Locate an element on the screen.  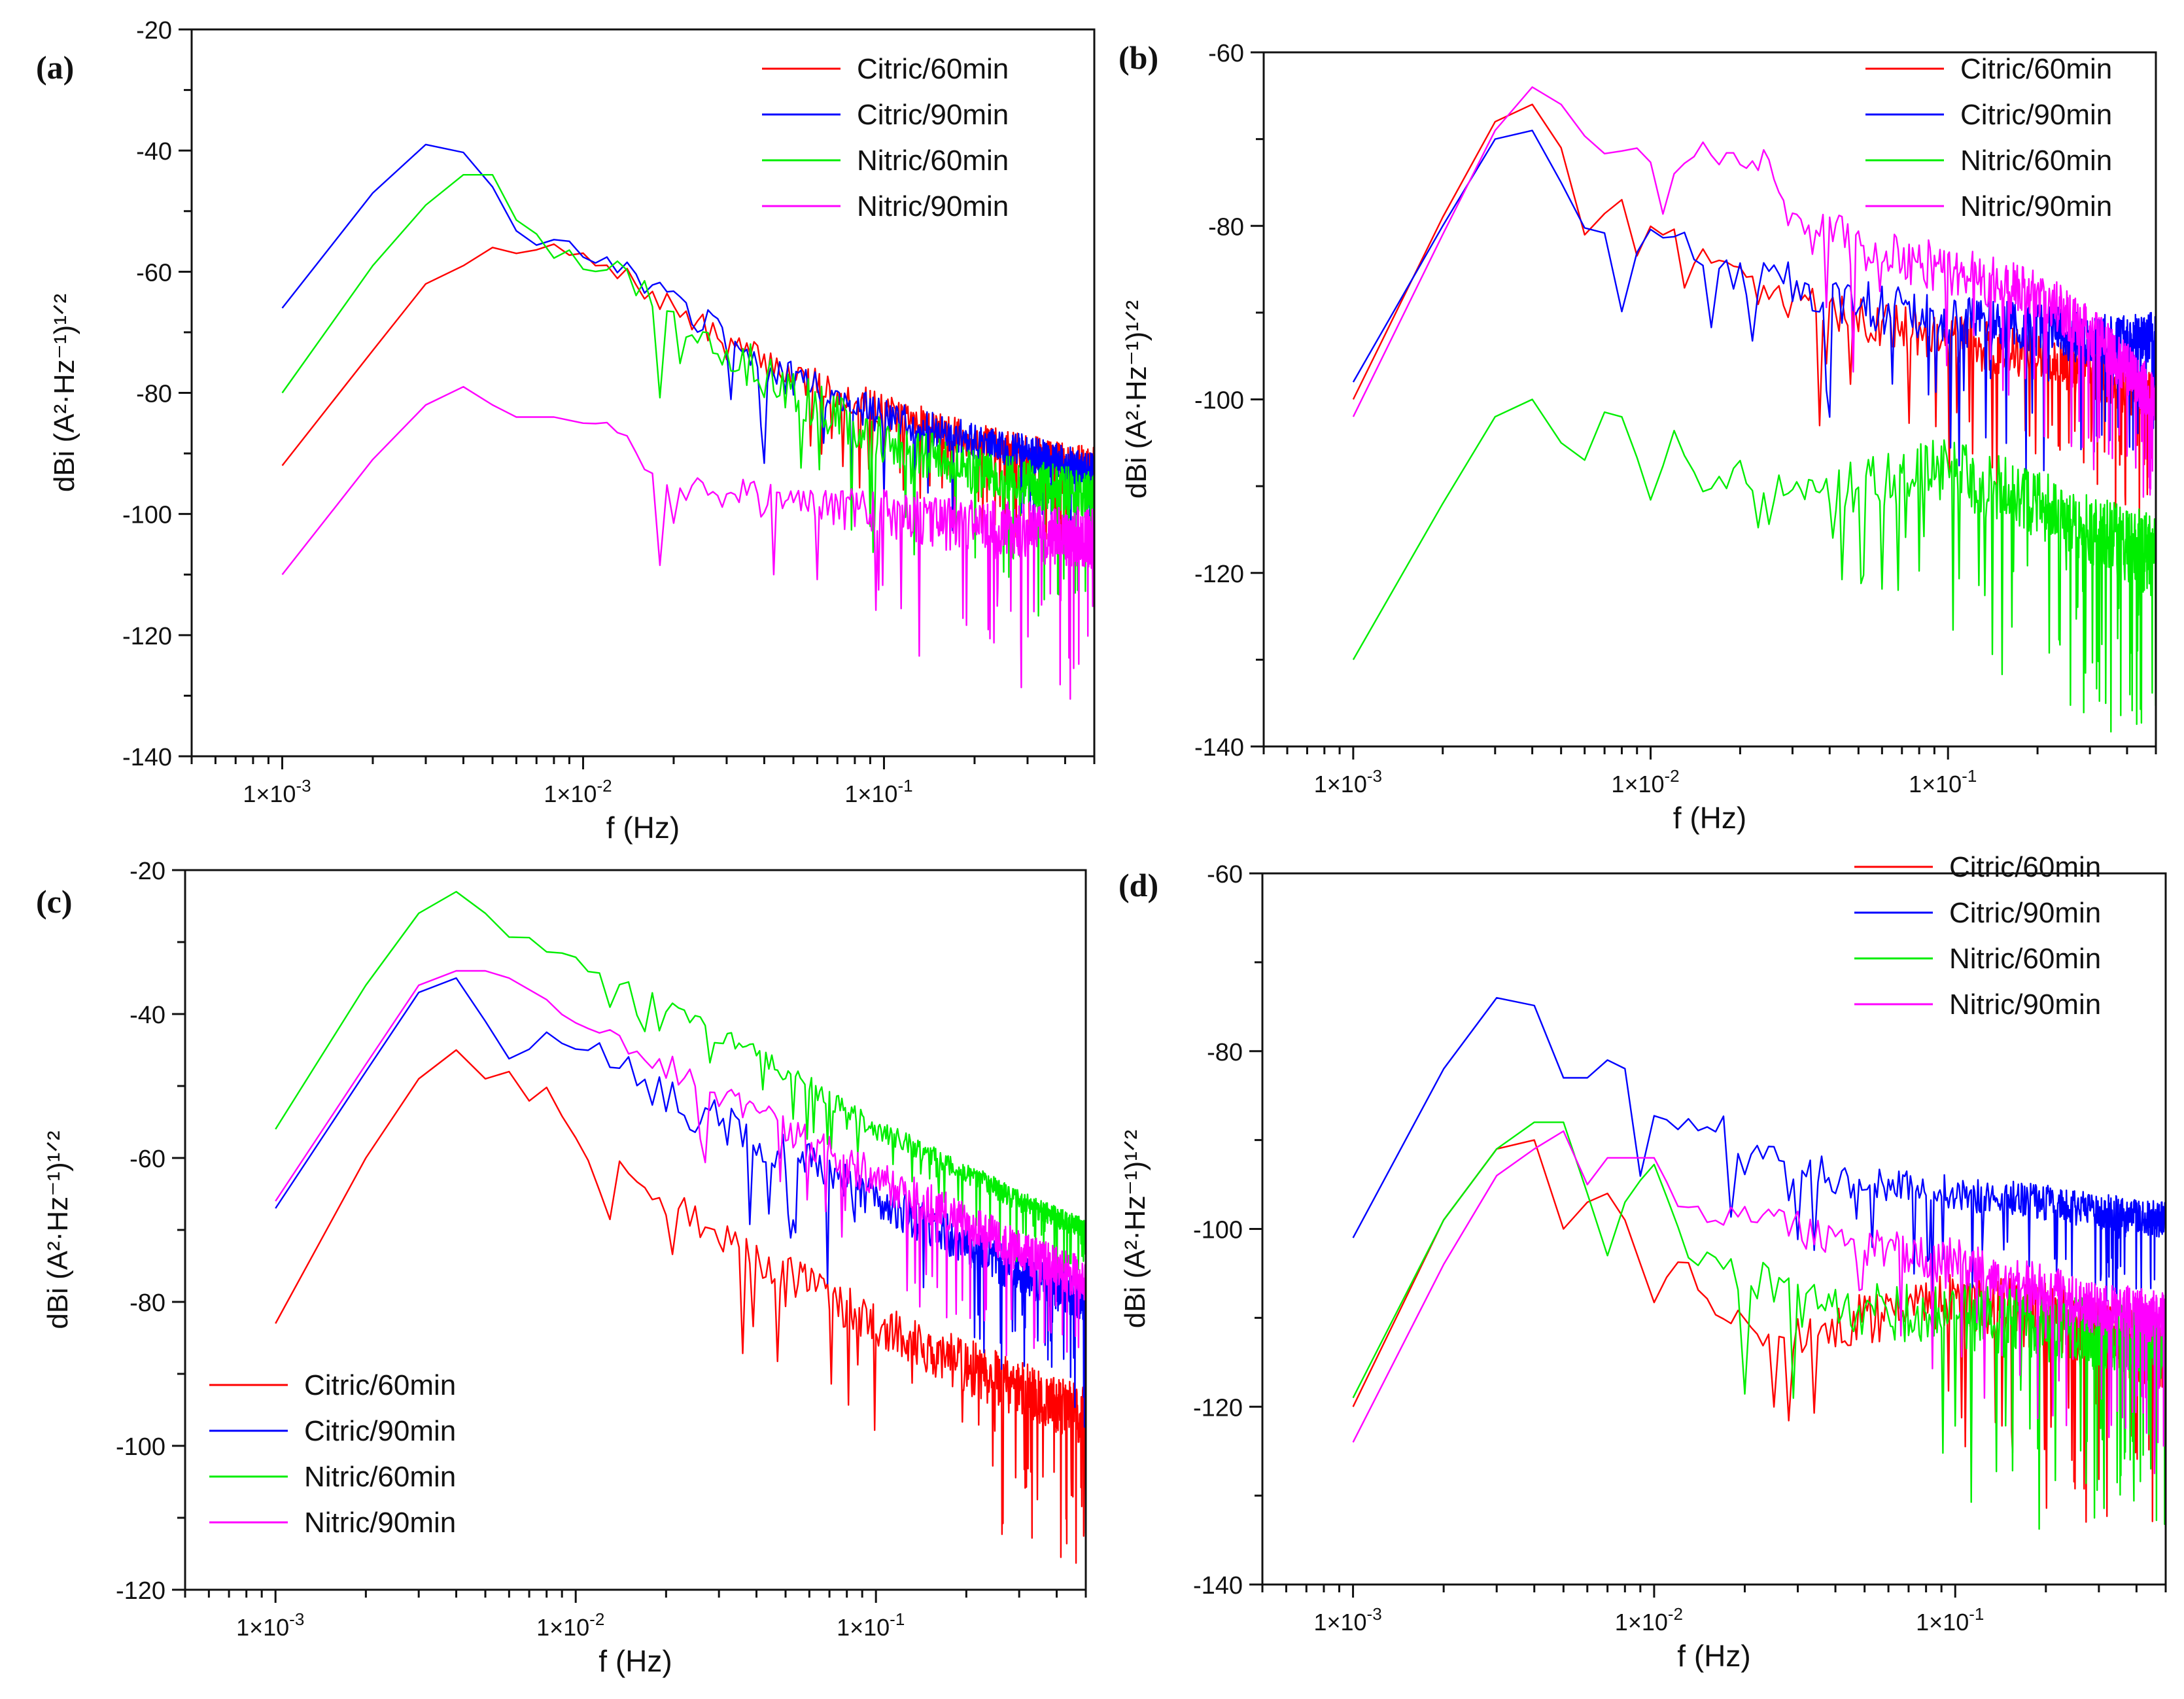
panel-c-y-axis-title: dBi (A²·Hz⁻¹)¹ᐟ² is located at coordinates (58, 1229).